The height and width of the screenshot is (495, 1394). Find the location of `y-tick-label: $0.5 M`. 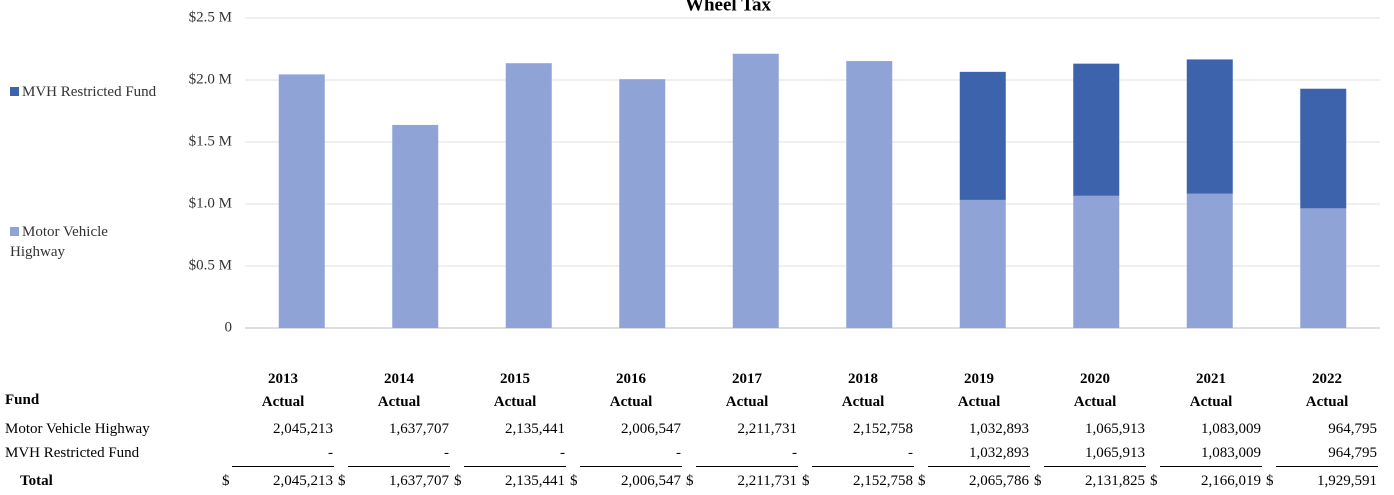

y-tick-label: $0.5 M is located at coordinates (210, 265).